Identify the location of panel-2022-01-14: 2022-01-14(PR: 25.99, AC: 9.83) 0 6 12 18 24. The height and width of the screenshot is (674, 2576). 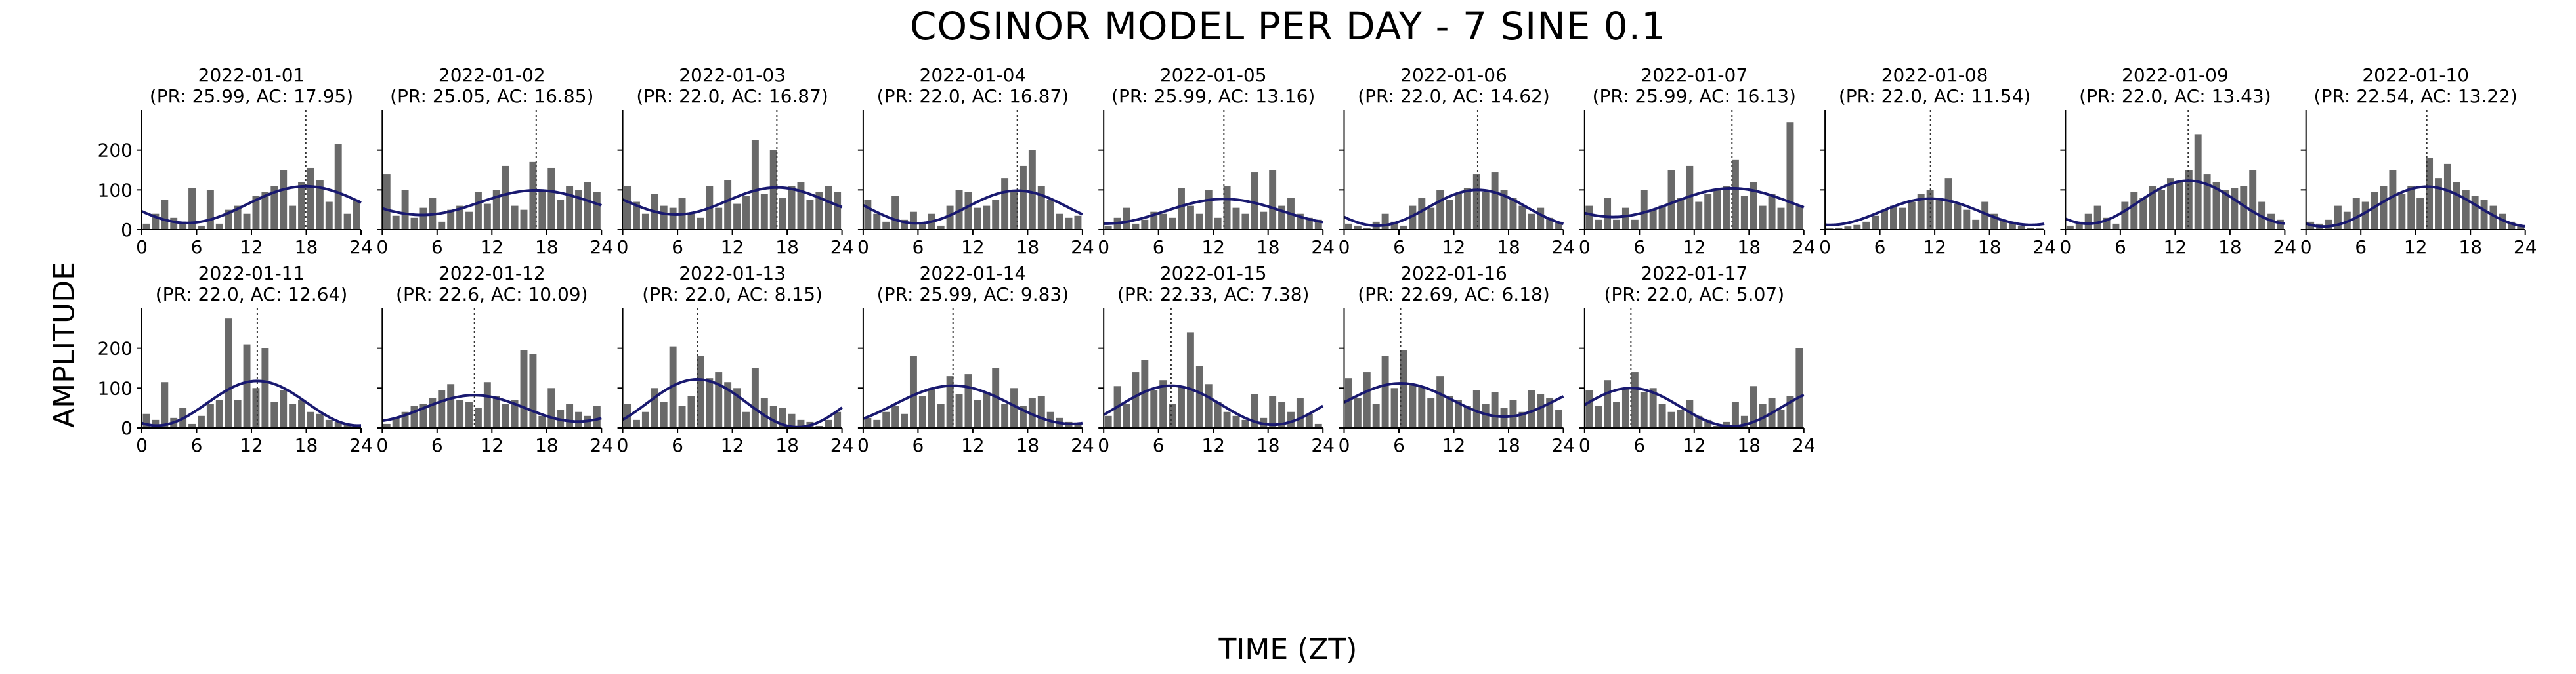
(976, 359).